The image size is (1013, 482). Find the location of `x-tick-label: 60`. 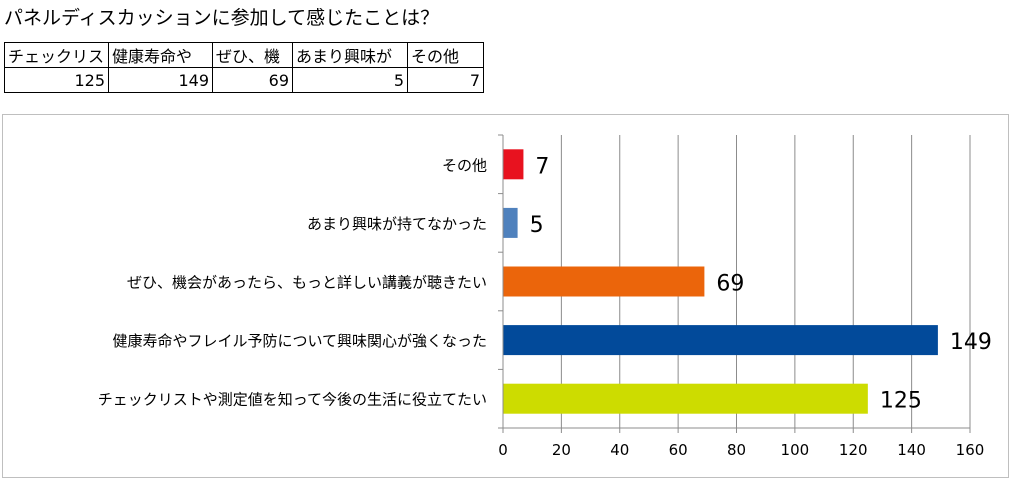

x-tick-label: 60 is located at coordinates (678, 450).